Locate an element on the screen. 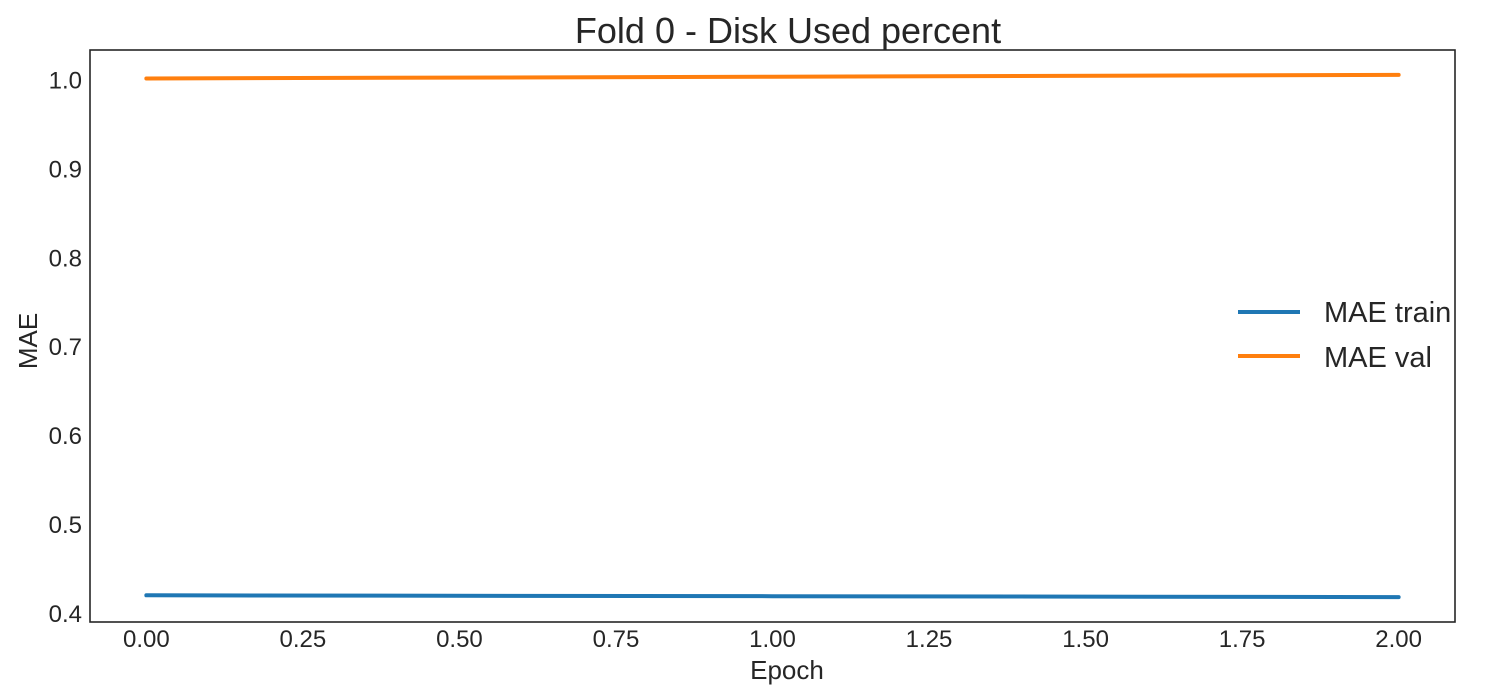 The width and height of the screenshot is (1500, 700). series-line-mae-val is located at coordinates (772, 76).